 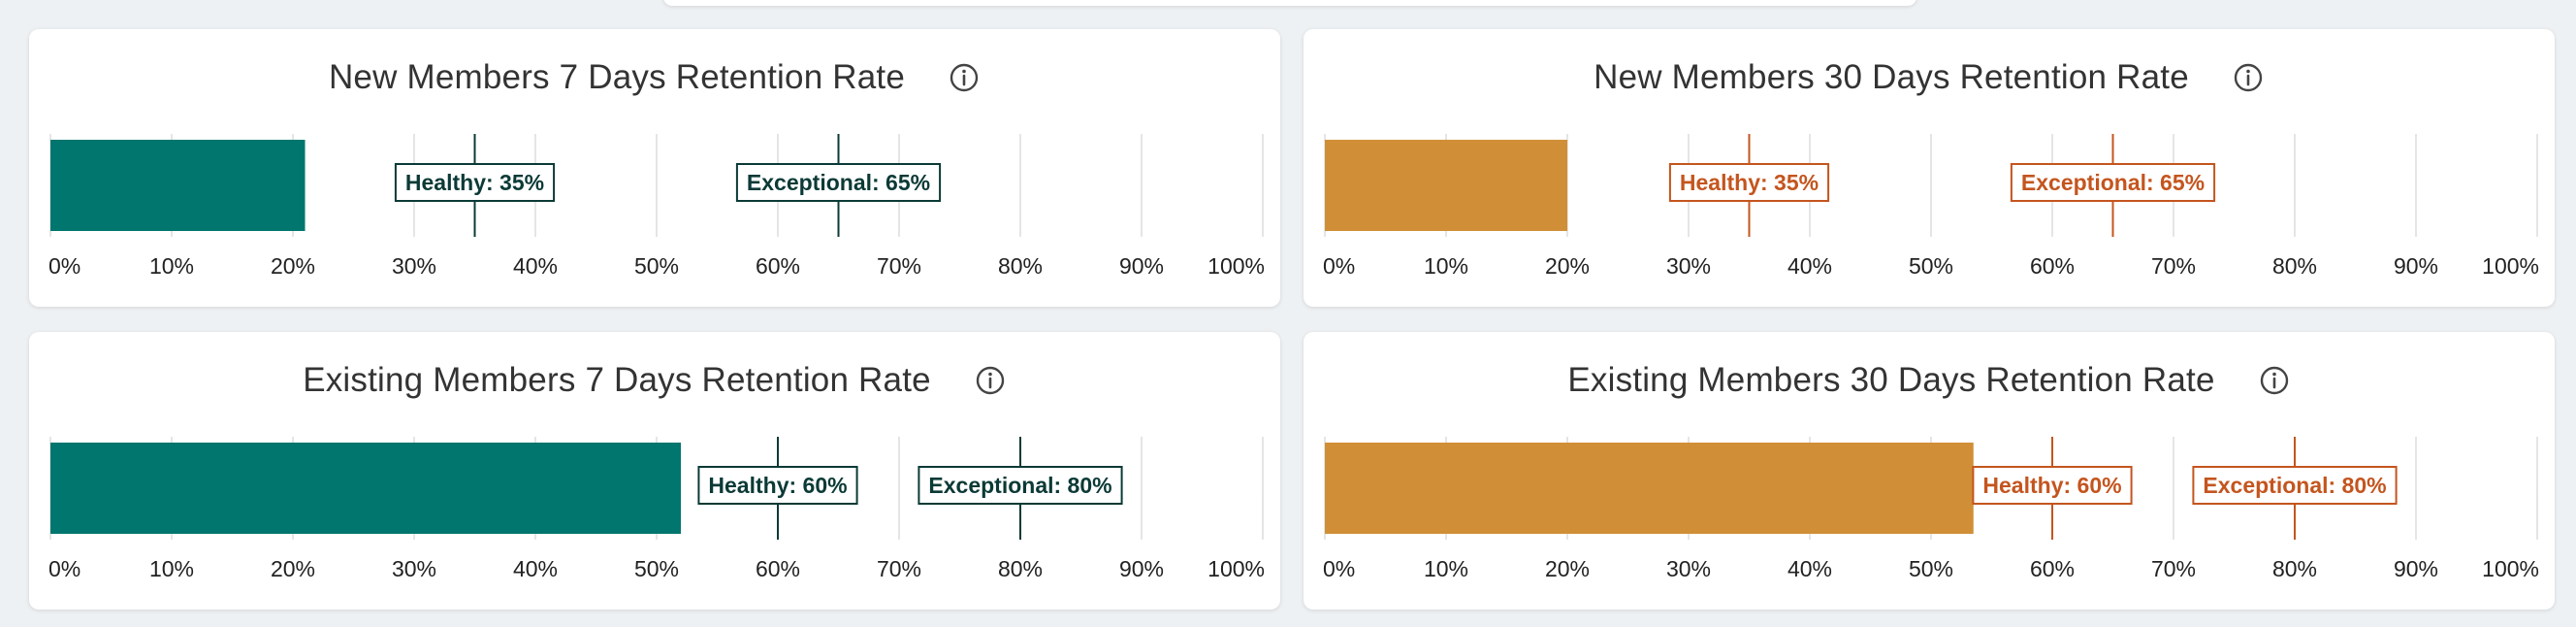 I want to click on card-header: New Members 7 Days Retention Rate, so click(x=654, y=77).